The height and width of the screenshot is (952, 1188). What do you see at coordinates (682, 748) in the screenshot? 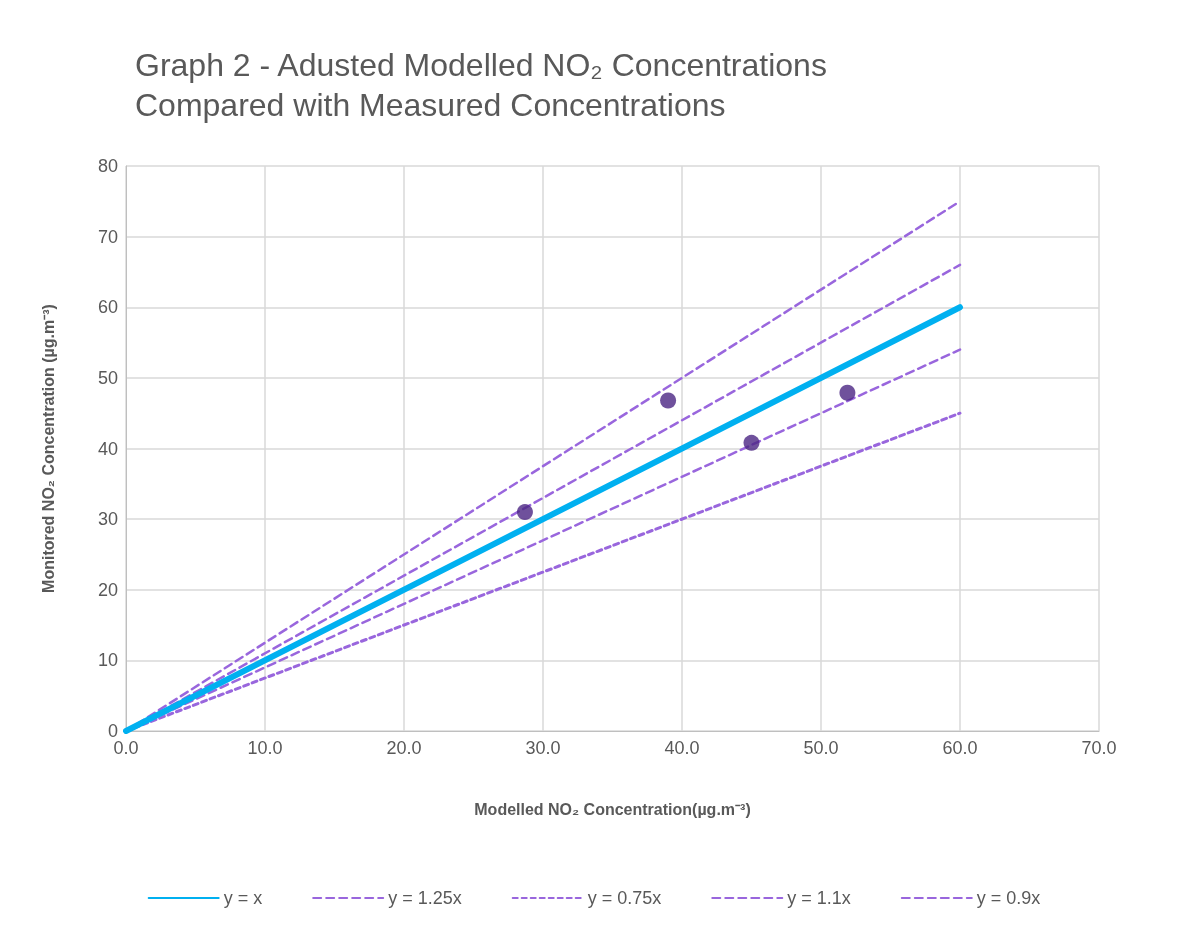
I see `x-tick-label: 40.0` at bounding box center [682, 748].